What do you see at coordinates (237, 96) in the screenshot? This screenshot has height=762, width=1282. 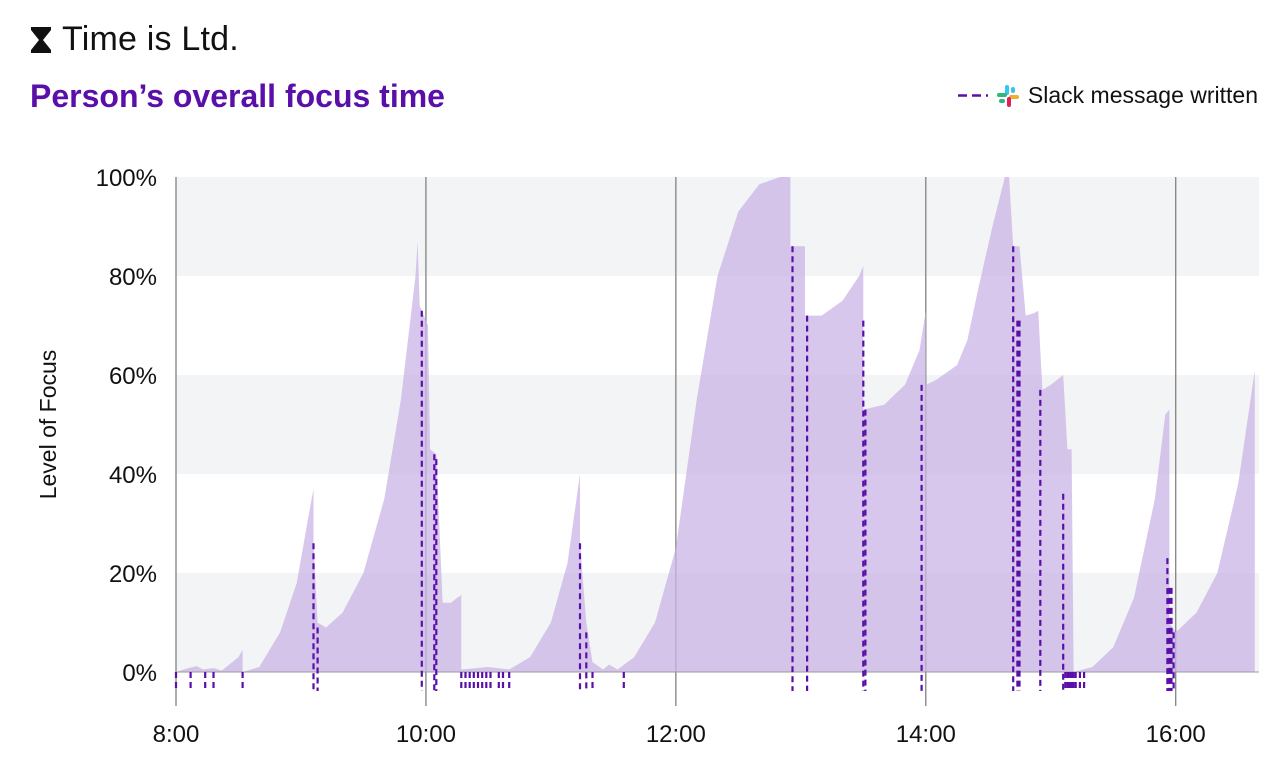 I see `chart-title: Person’s overall focus time` at bounding box center [237, 96].